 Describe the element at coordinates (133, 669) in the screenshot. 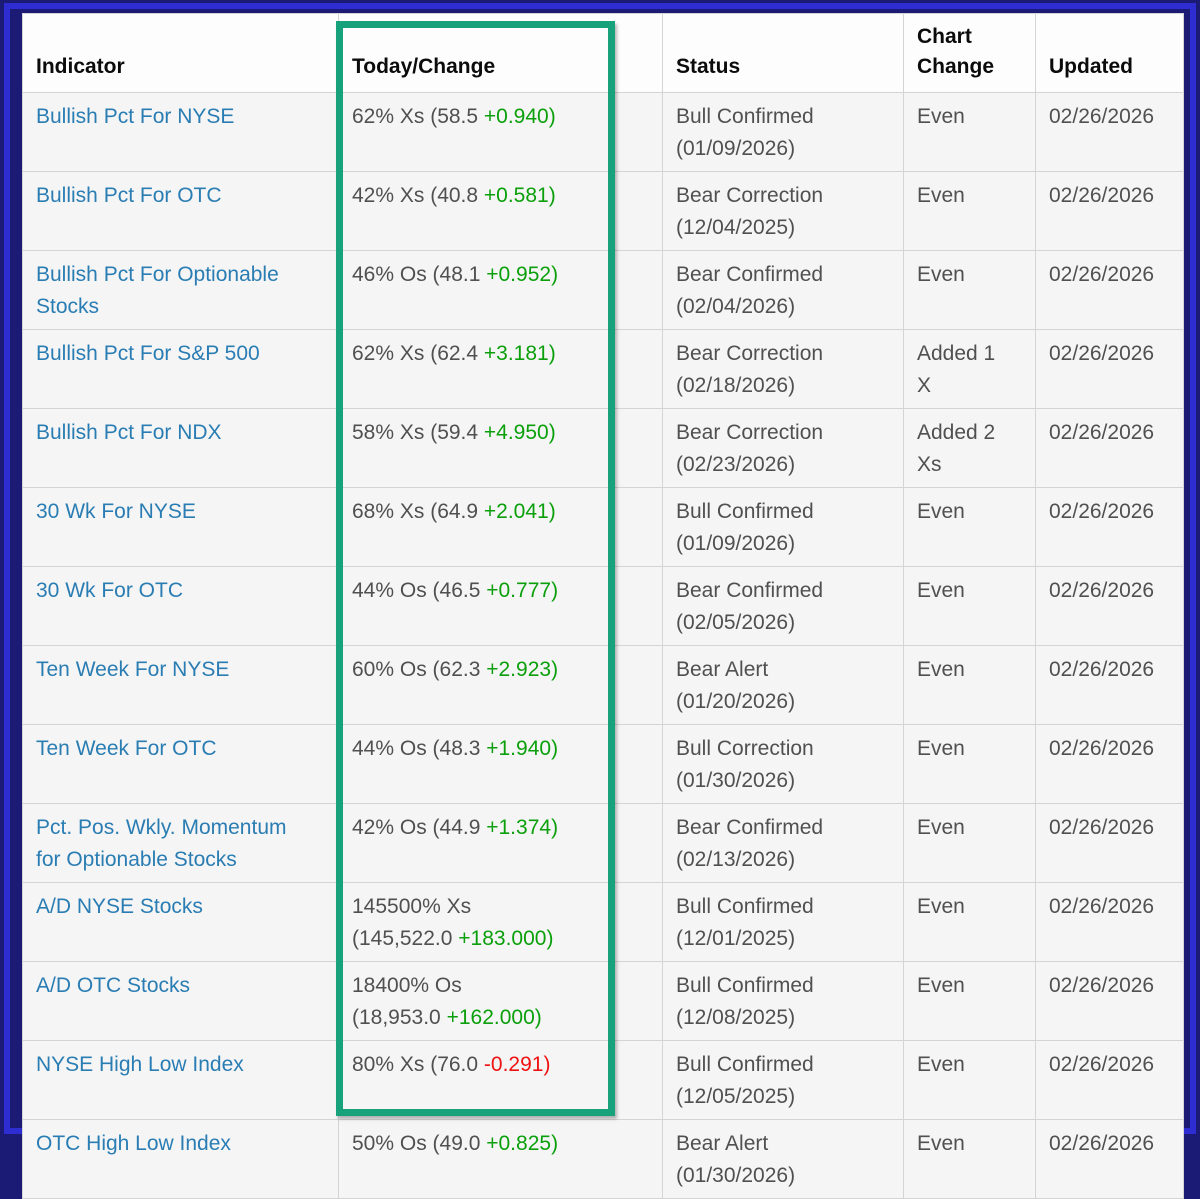

I see `indicator-link: Ten Week For NYSE` at that location.